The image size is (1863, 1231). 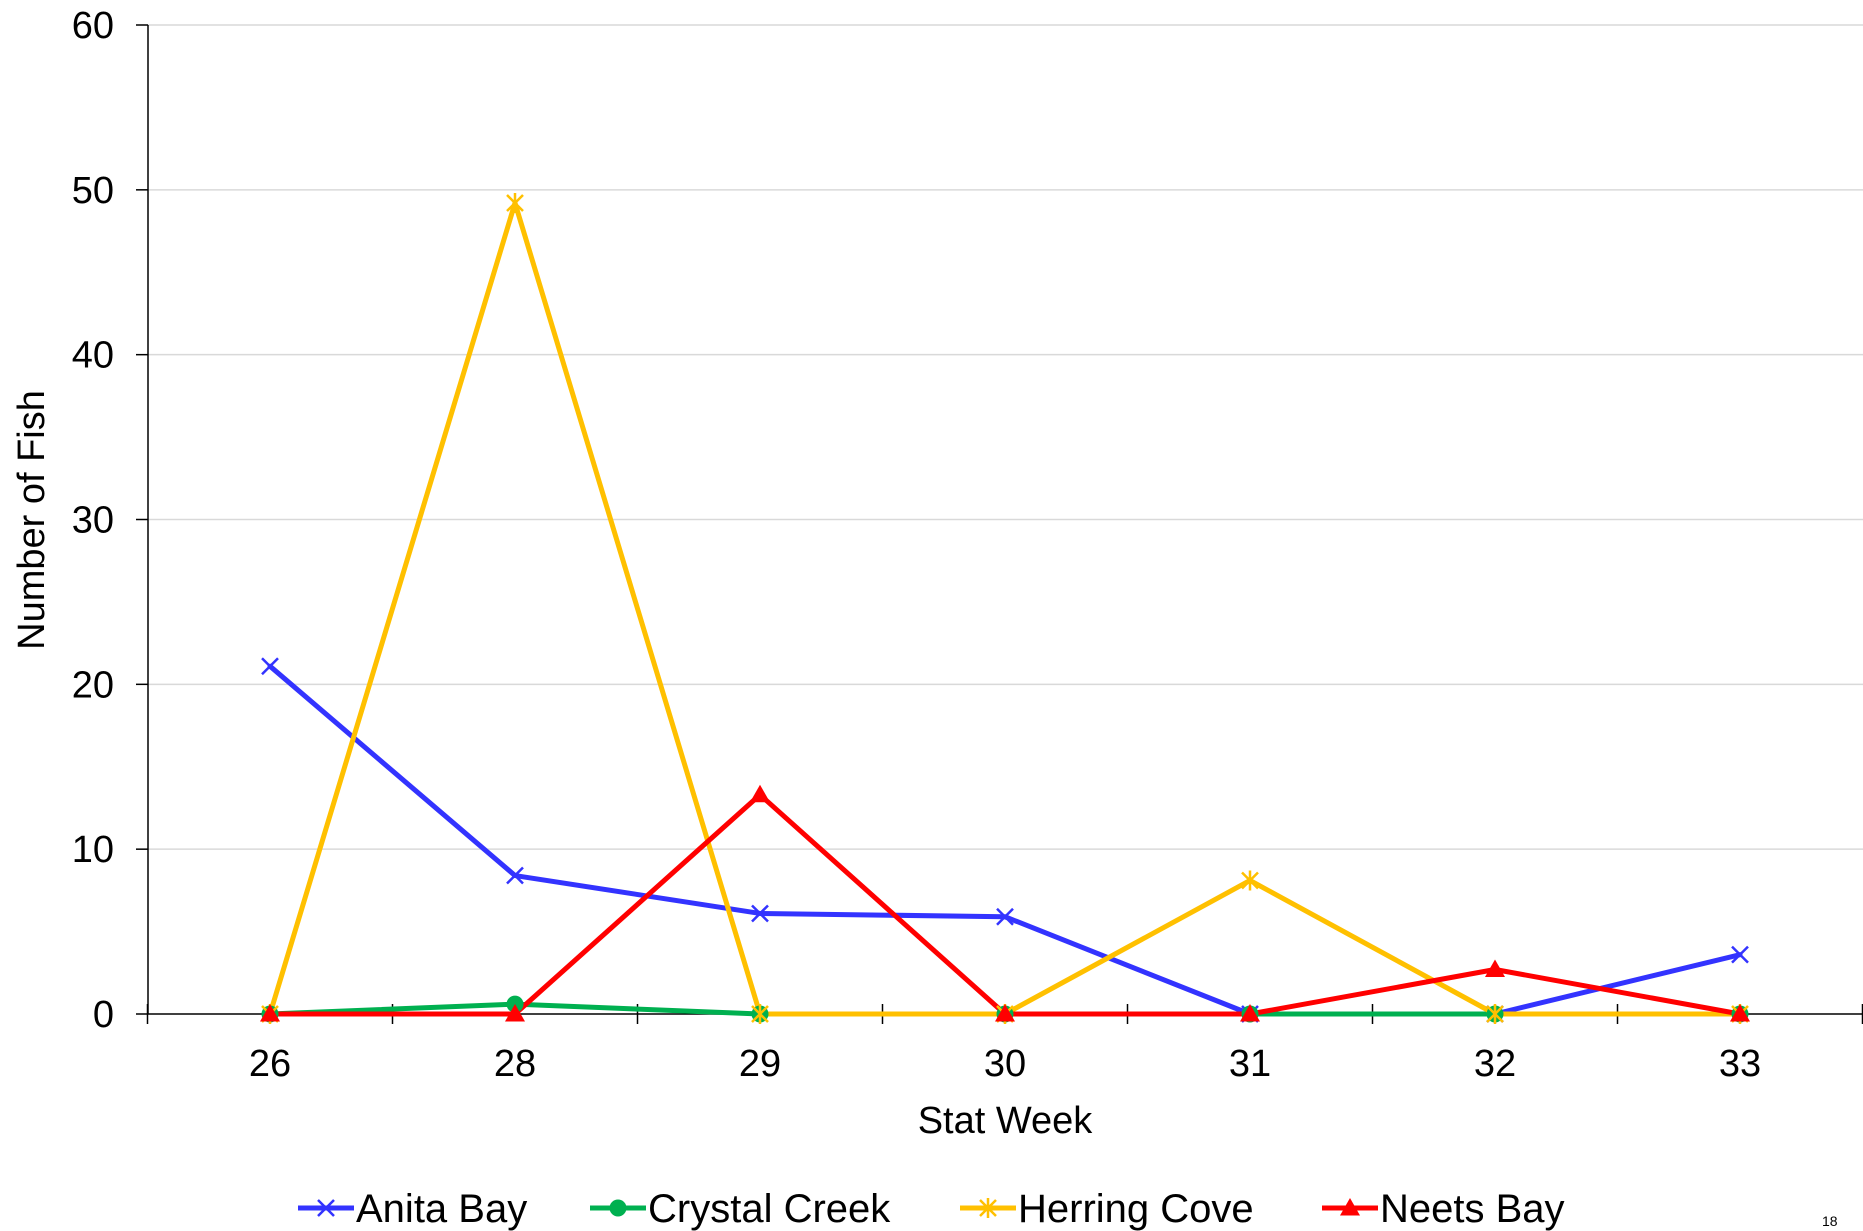 What do you see at coordinates (93, 356) in the screenshot?
I see `y-tick-label: 40` at bounding box center [93, 356].